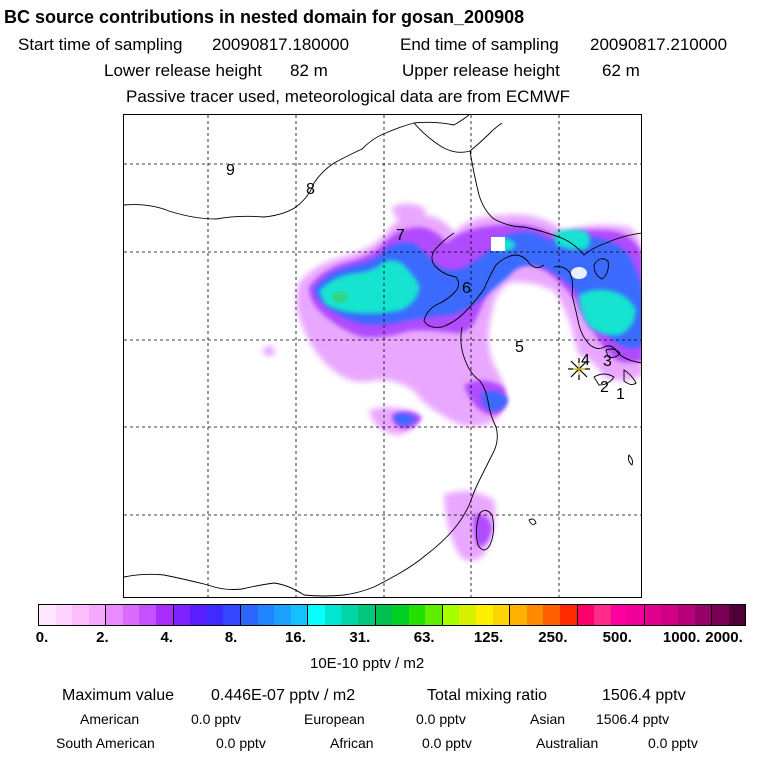 This screenshot has width=768, height=768. What do you see at coordinates (519, 347) in the screenshot?
I see `region-number-5: 5` at bounding box center [519, 347].